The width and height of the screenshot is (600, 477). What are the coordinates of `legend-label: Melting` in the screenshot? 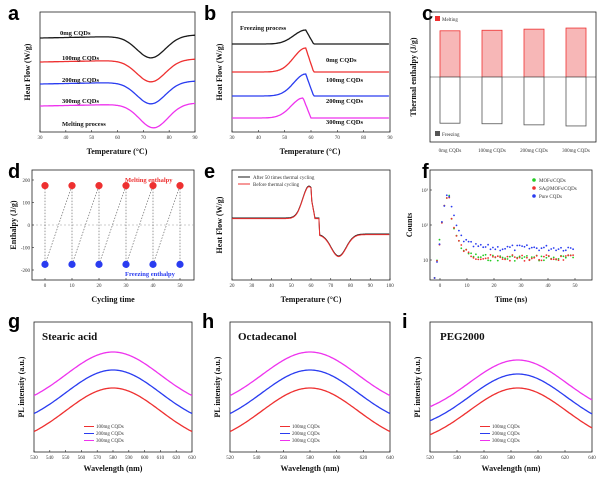 It's located at (450, 20).